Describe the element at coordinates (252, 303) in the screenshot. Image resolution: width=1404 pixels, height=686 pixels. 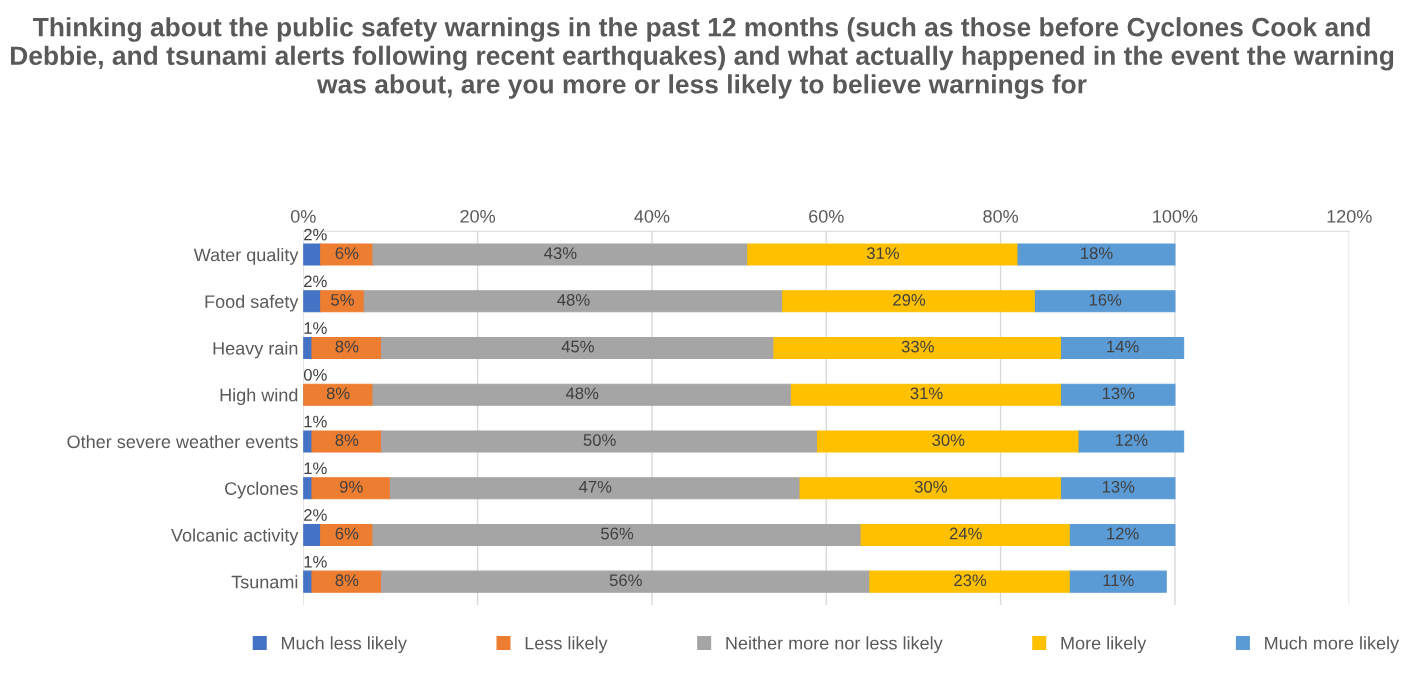
I see `y-tick-label: Food safety` at that location.